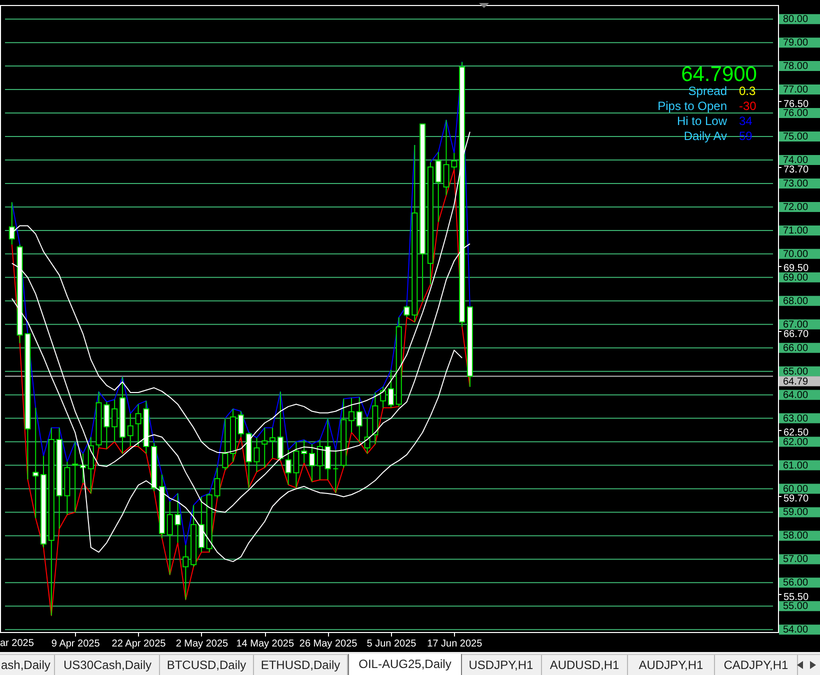  I want to click on y-tick-label: 73.70, so click(796, 170).